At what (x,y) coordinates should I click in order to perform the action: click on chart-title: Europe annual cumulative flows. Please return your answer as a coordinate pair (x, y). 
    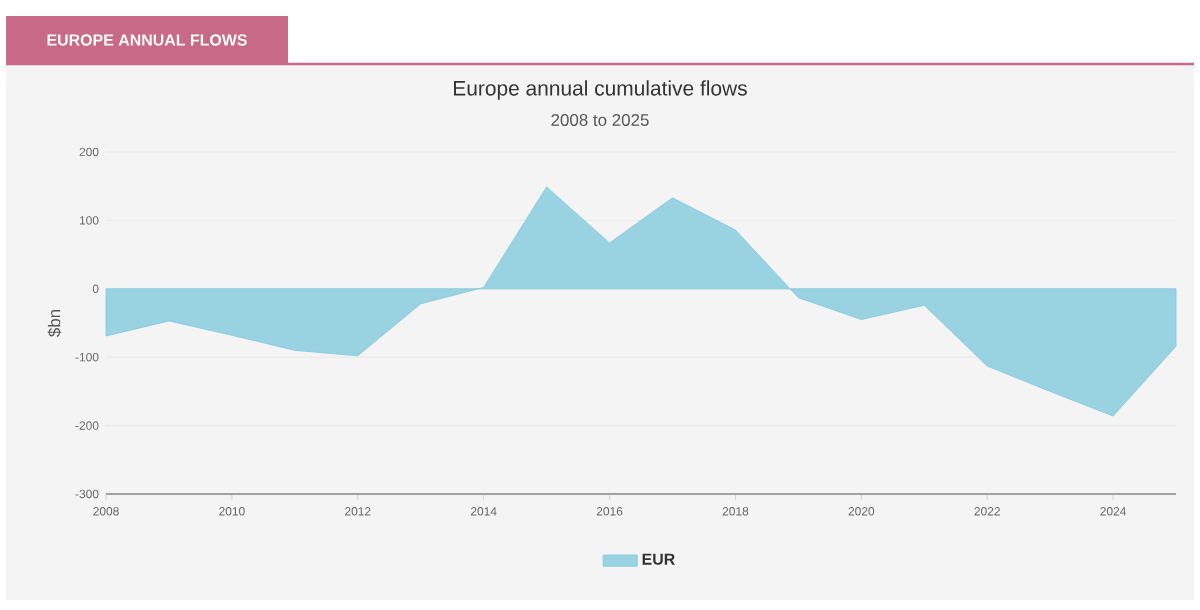
    Looking at the image, I should click on (600, 90).